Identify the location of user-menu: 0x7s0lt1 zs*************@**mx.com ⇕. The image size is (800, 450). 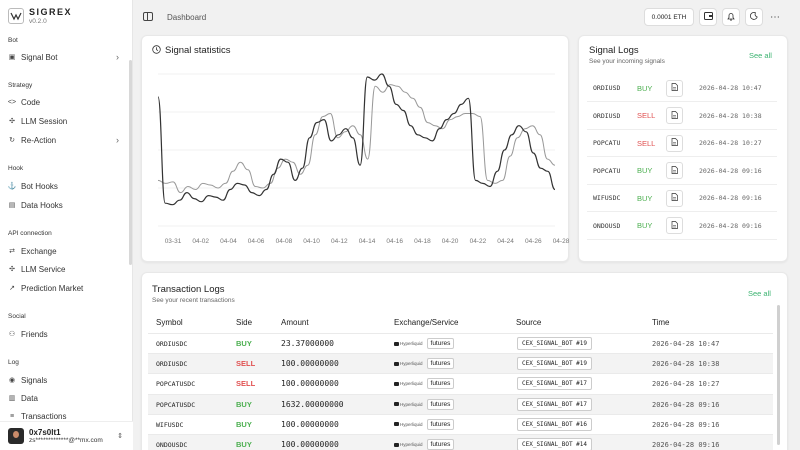
(66, 435).